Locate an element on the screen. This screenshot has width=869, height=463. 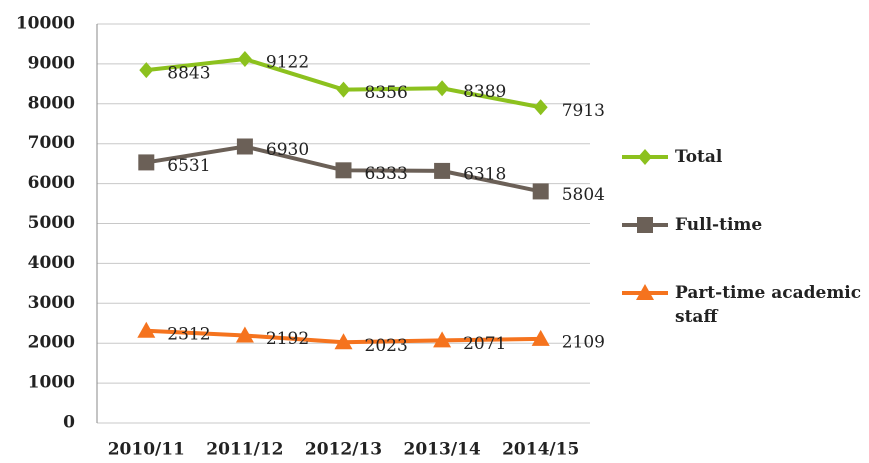
y-tick-label: 1000 is located at coordinates (51, 383).